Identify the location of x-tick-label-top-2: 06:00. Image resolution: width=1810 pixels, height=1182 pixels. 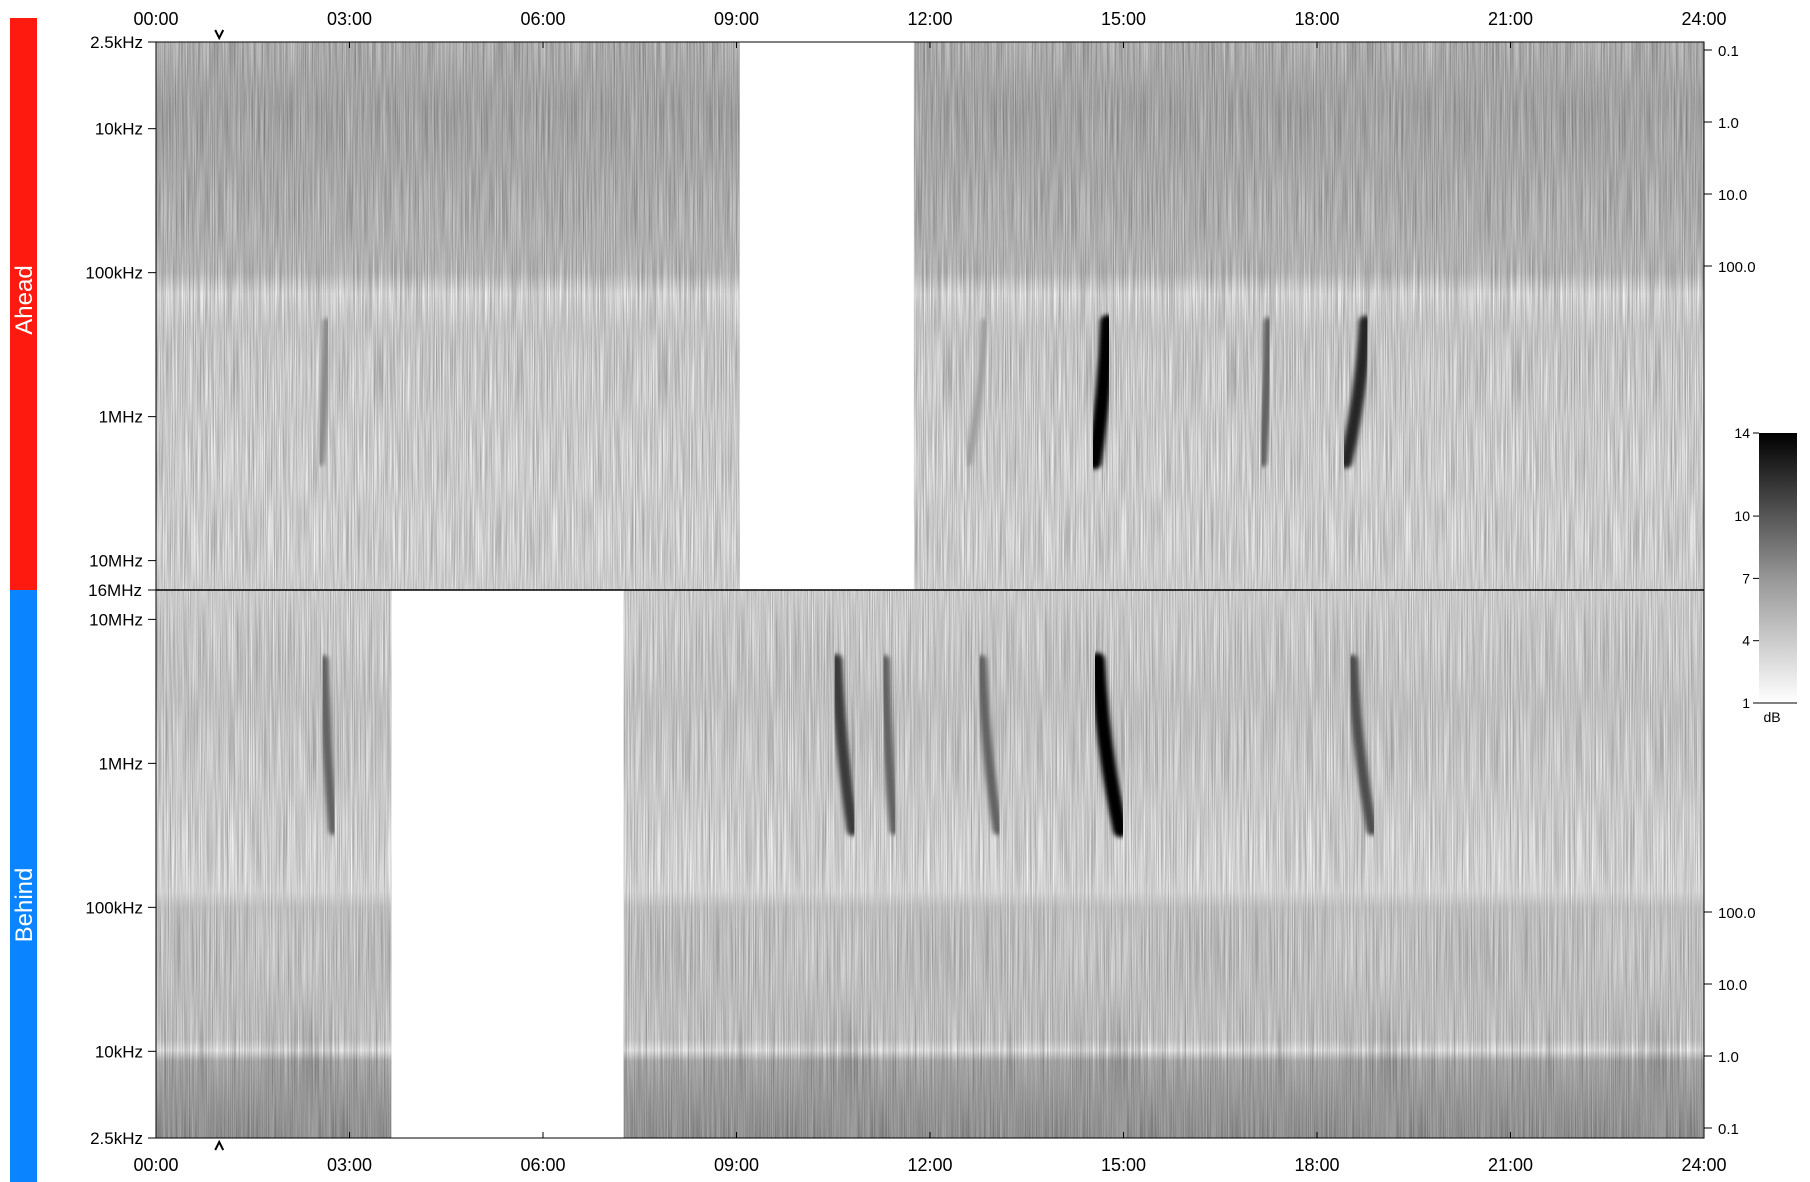
(542, 19).